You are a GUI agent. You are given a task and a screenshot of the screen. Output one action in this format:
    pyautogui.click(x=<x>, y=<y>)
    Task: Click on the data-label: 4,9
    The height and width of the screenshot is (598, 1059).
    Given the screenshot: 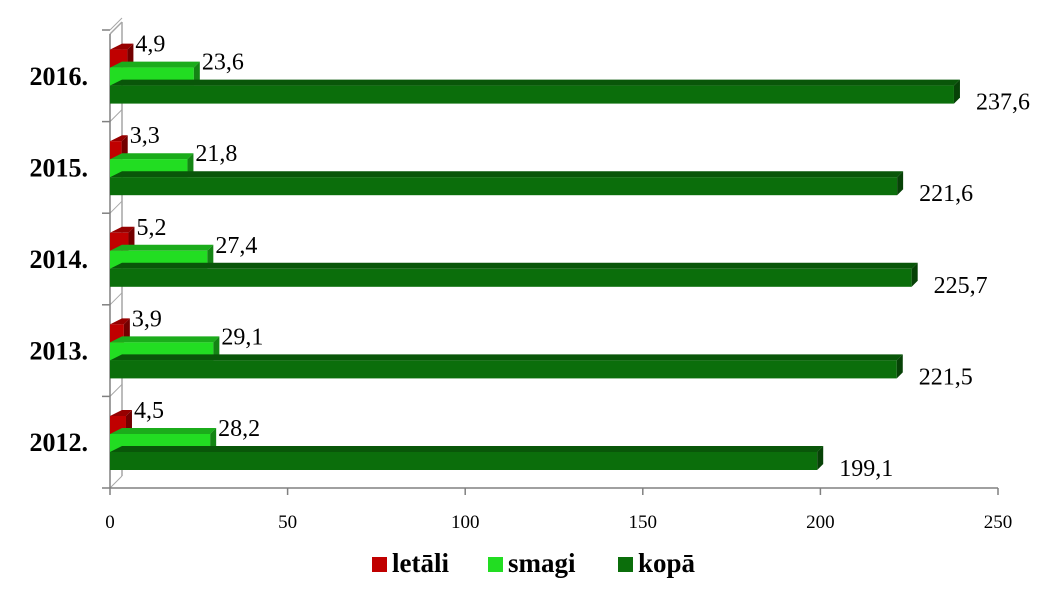 What is the action you would take?
    pyautogui.click(x=150, y=45)
    